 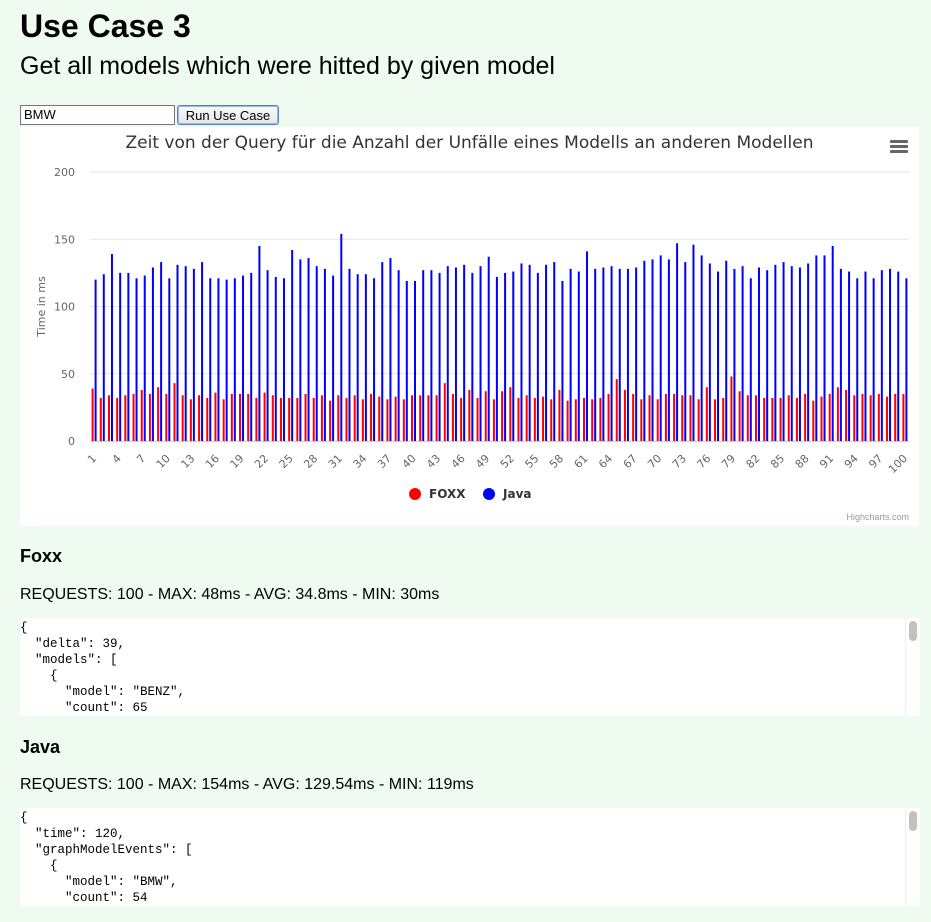 What do you see at coordinates (261, 461) in the screenshot?
I see `x-tick-label: 22` at bounding box center [261, 461].